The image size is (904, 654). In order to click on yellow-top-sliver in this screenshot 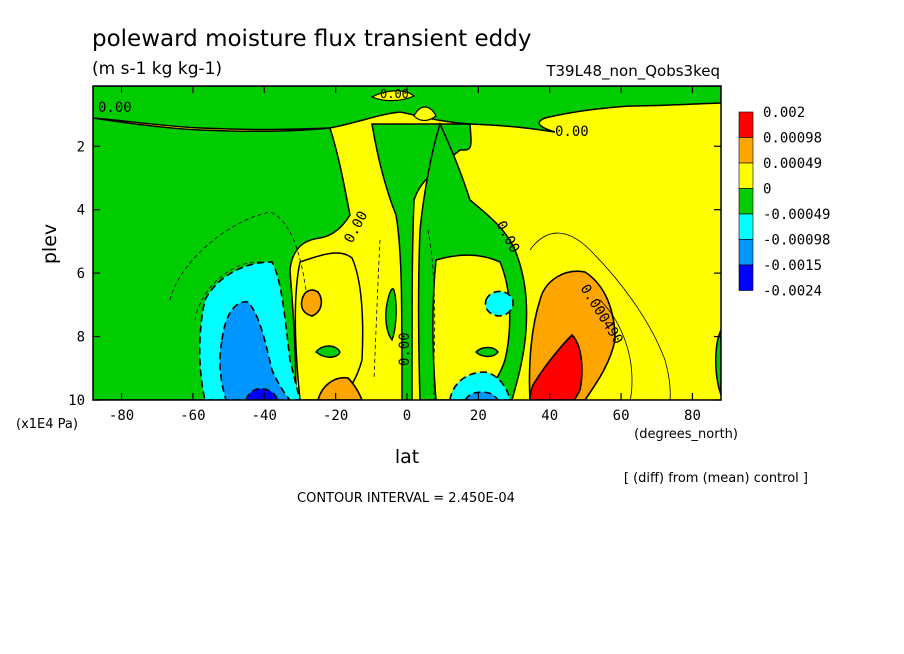, I will do `click(425, 114)`.